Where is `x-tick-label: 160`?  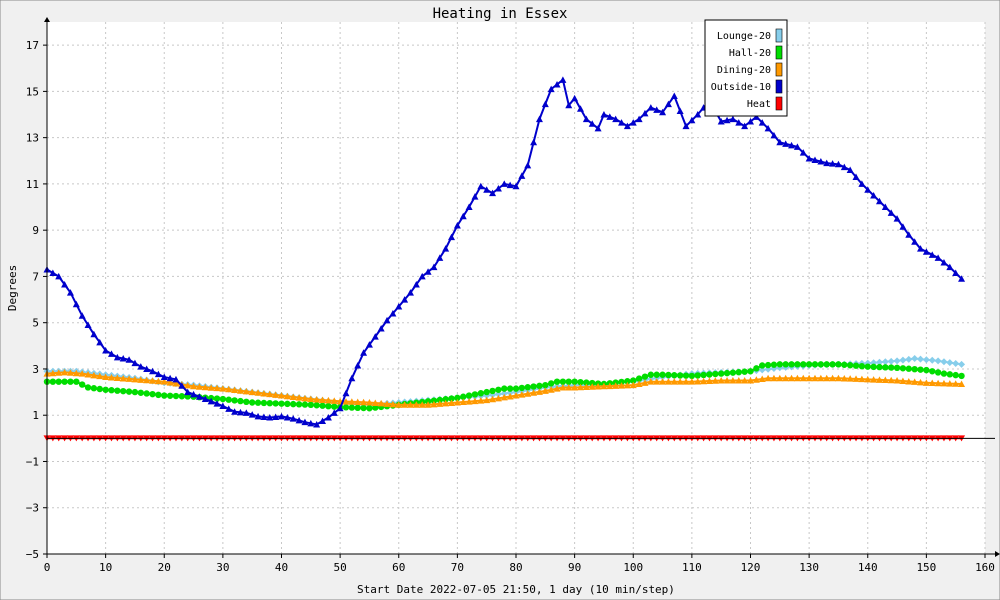 x-tick-label: 160 is located at coordinates (985, 567).